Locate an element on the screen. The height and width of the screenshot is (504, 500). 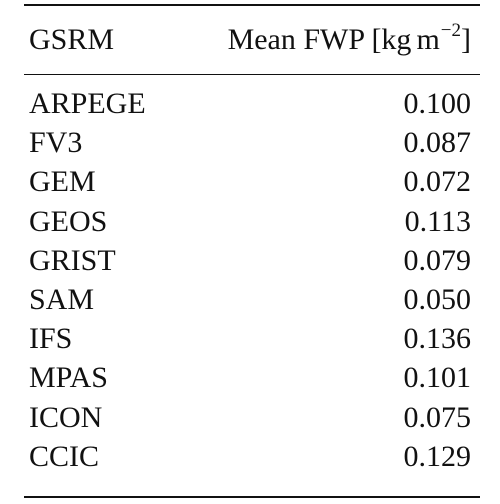
gsrm-cell: IFS is located at coordinates (51, 338).